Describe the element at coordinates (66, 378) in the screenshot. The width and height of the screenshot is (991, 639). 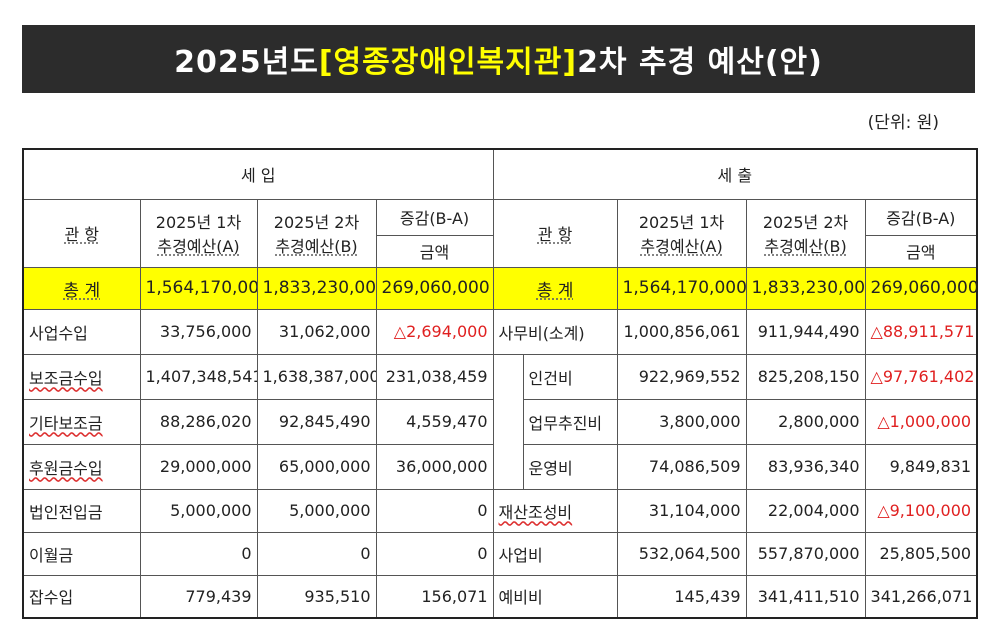
I see `income-item-name-text: 보조금수입` at that location.